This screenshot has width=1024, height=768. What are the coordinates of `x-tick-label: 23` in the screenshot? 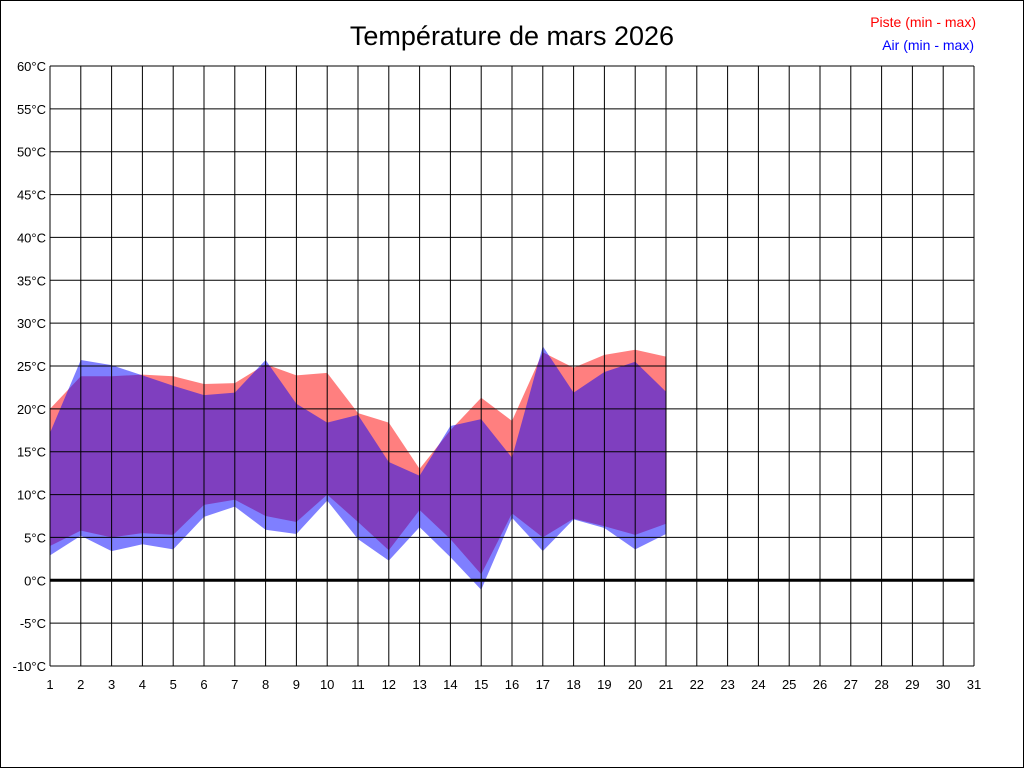 It's located at (727, 684).